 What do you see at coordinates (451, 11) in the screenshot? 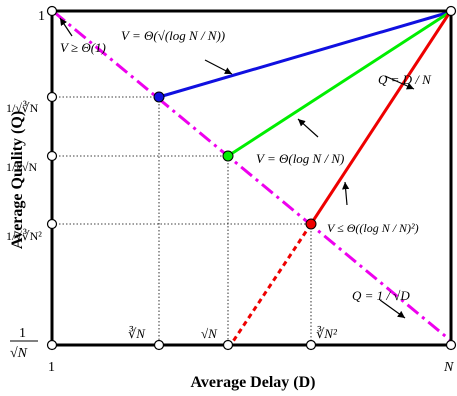
I see `marker-top-right` at bounding box center [451, 11].